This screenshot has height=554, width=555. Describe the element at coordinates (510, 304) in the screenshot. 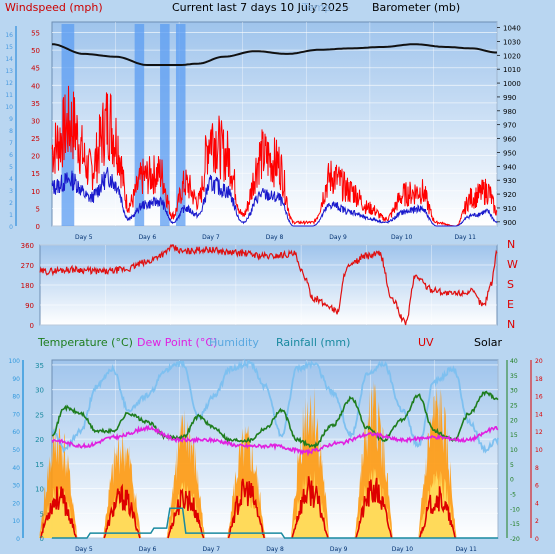

I see `compass-tick-label: E` at that location.